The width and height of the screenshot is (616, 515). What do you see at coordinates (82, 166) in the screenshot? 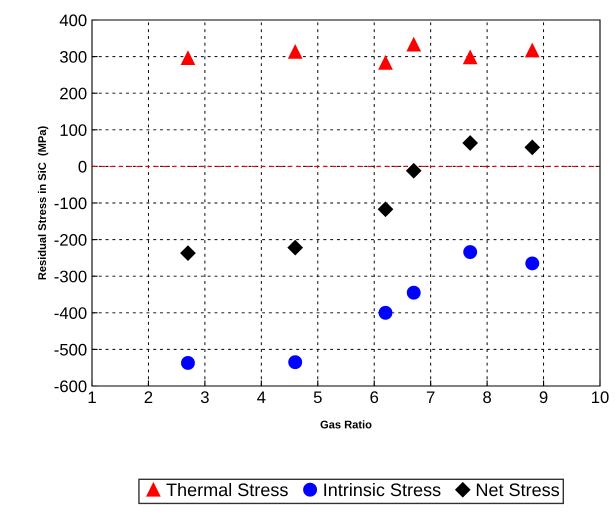
I see `y-tick-label: 0` at bounding box center [82, 166].